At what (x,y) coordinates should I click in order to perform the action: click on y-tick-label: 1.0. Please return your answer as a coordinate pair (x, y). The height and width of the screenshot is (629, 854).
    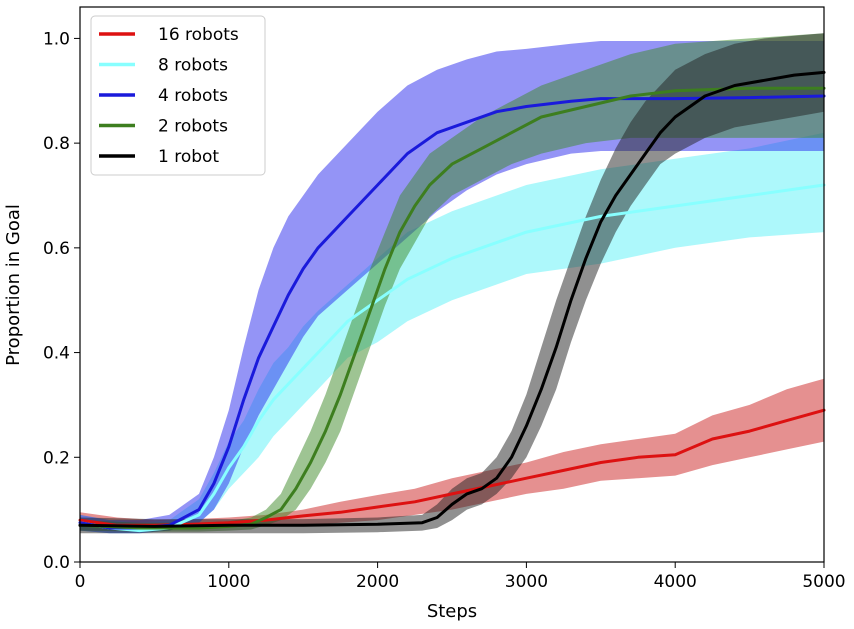
    Looking at the image, I should click on (56, 39).